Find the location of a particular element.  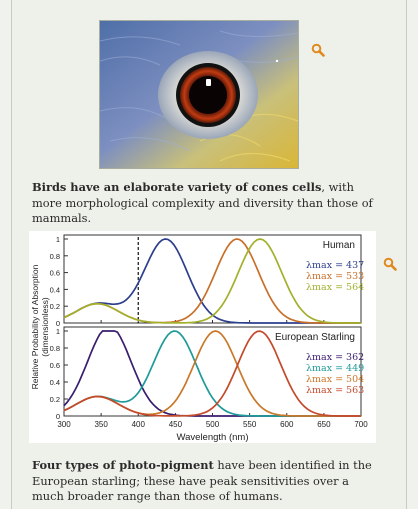

x-tick-label: 600 is located at coordinates (287, 424).